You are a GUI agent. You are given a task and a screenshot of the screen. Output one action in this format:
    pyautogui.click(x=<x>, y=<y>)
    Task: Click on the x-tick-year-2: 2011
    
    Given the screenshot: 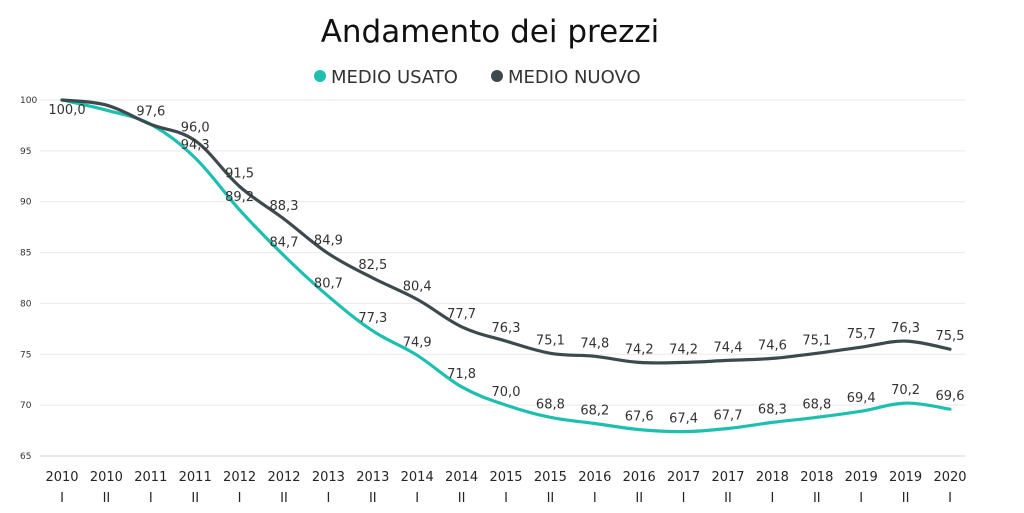 What is the action you would take?
    pyautogui.click(x=150, y=477)
    